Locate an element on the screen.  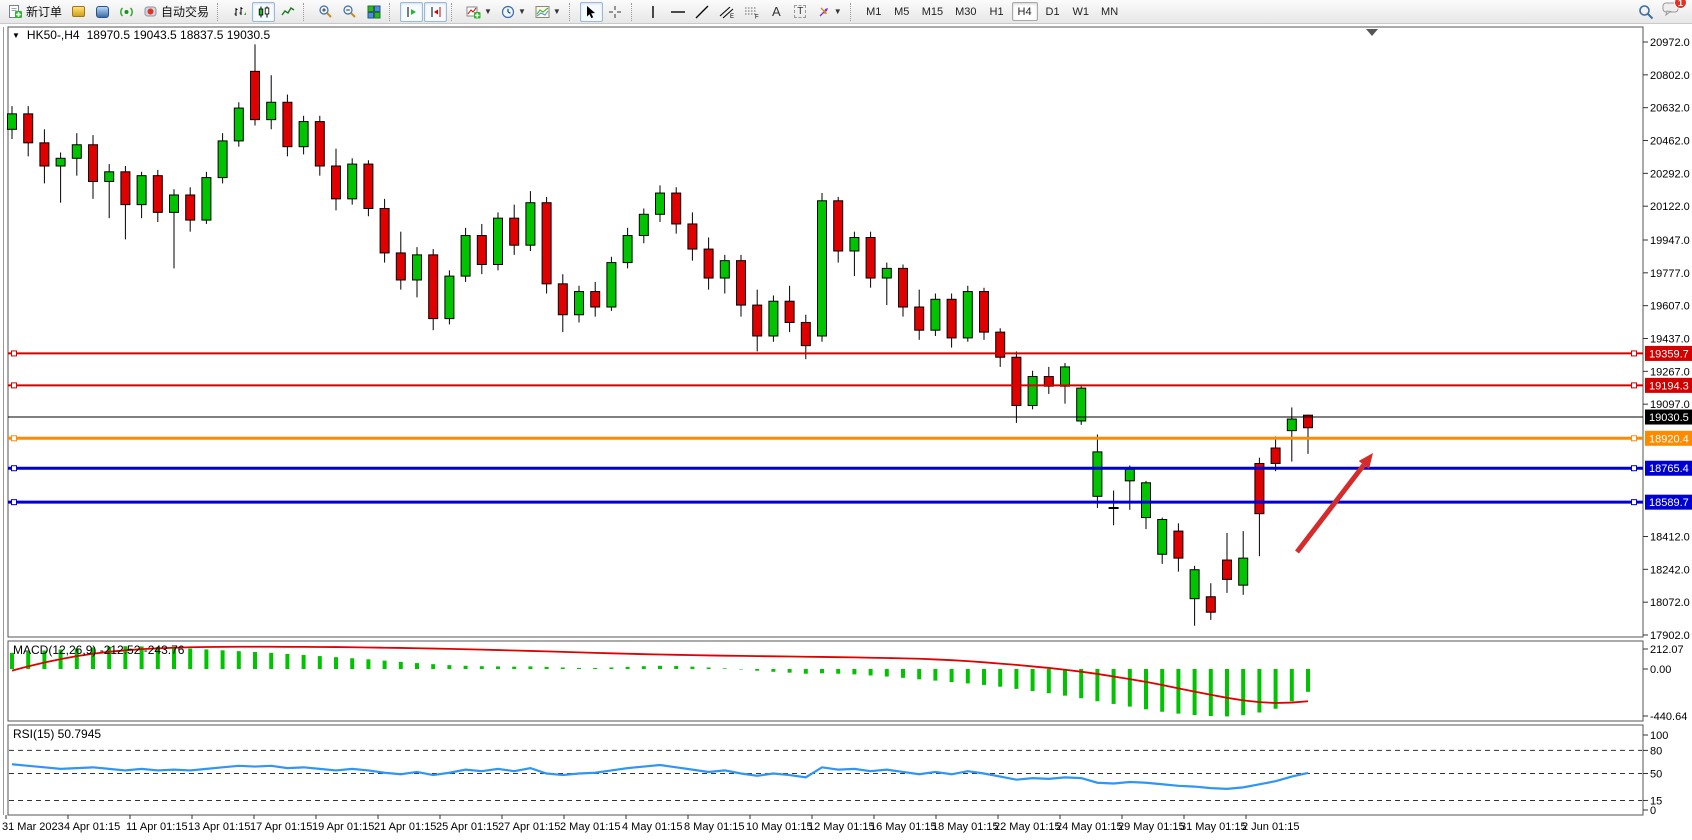
tile-windows-button is located at coordinates (373, 12).